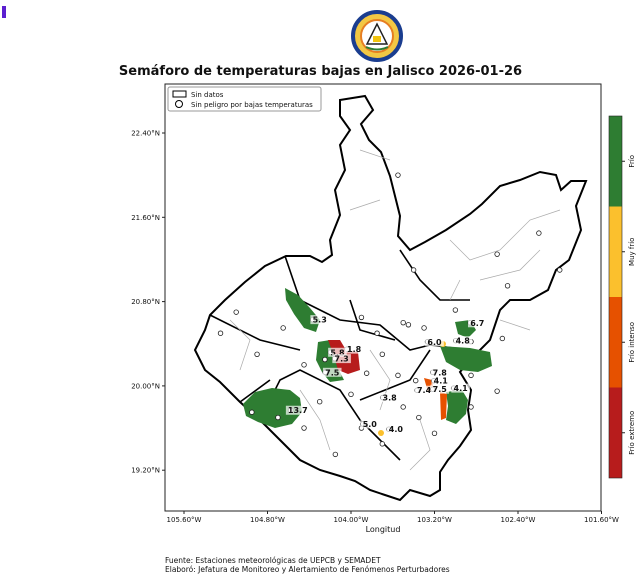 This screenshot has width=641, height=587. What do you see at coordinates (179, 104) in the screenshot?
I see `no-danger-marker` at bounding box center [179, 104].